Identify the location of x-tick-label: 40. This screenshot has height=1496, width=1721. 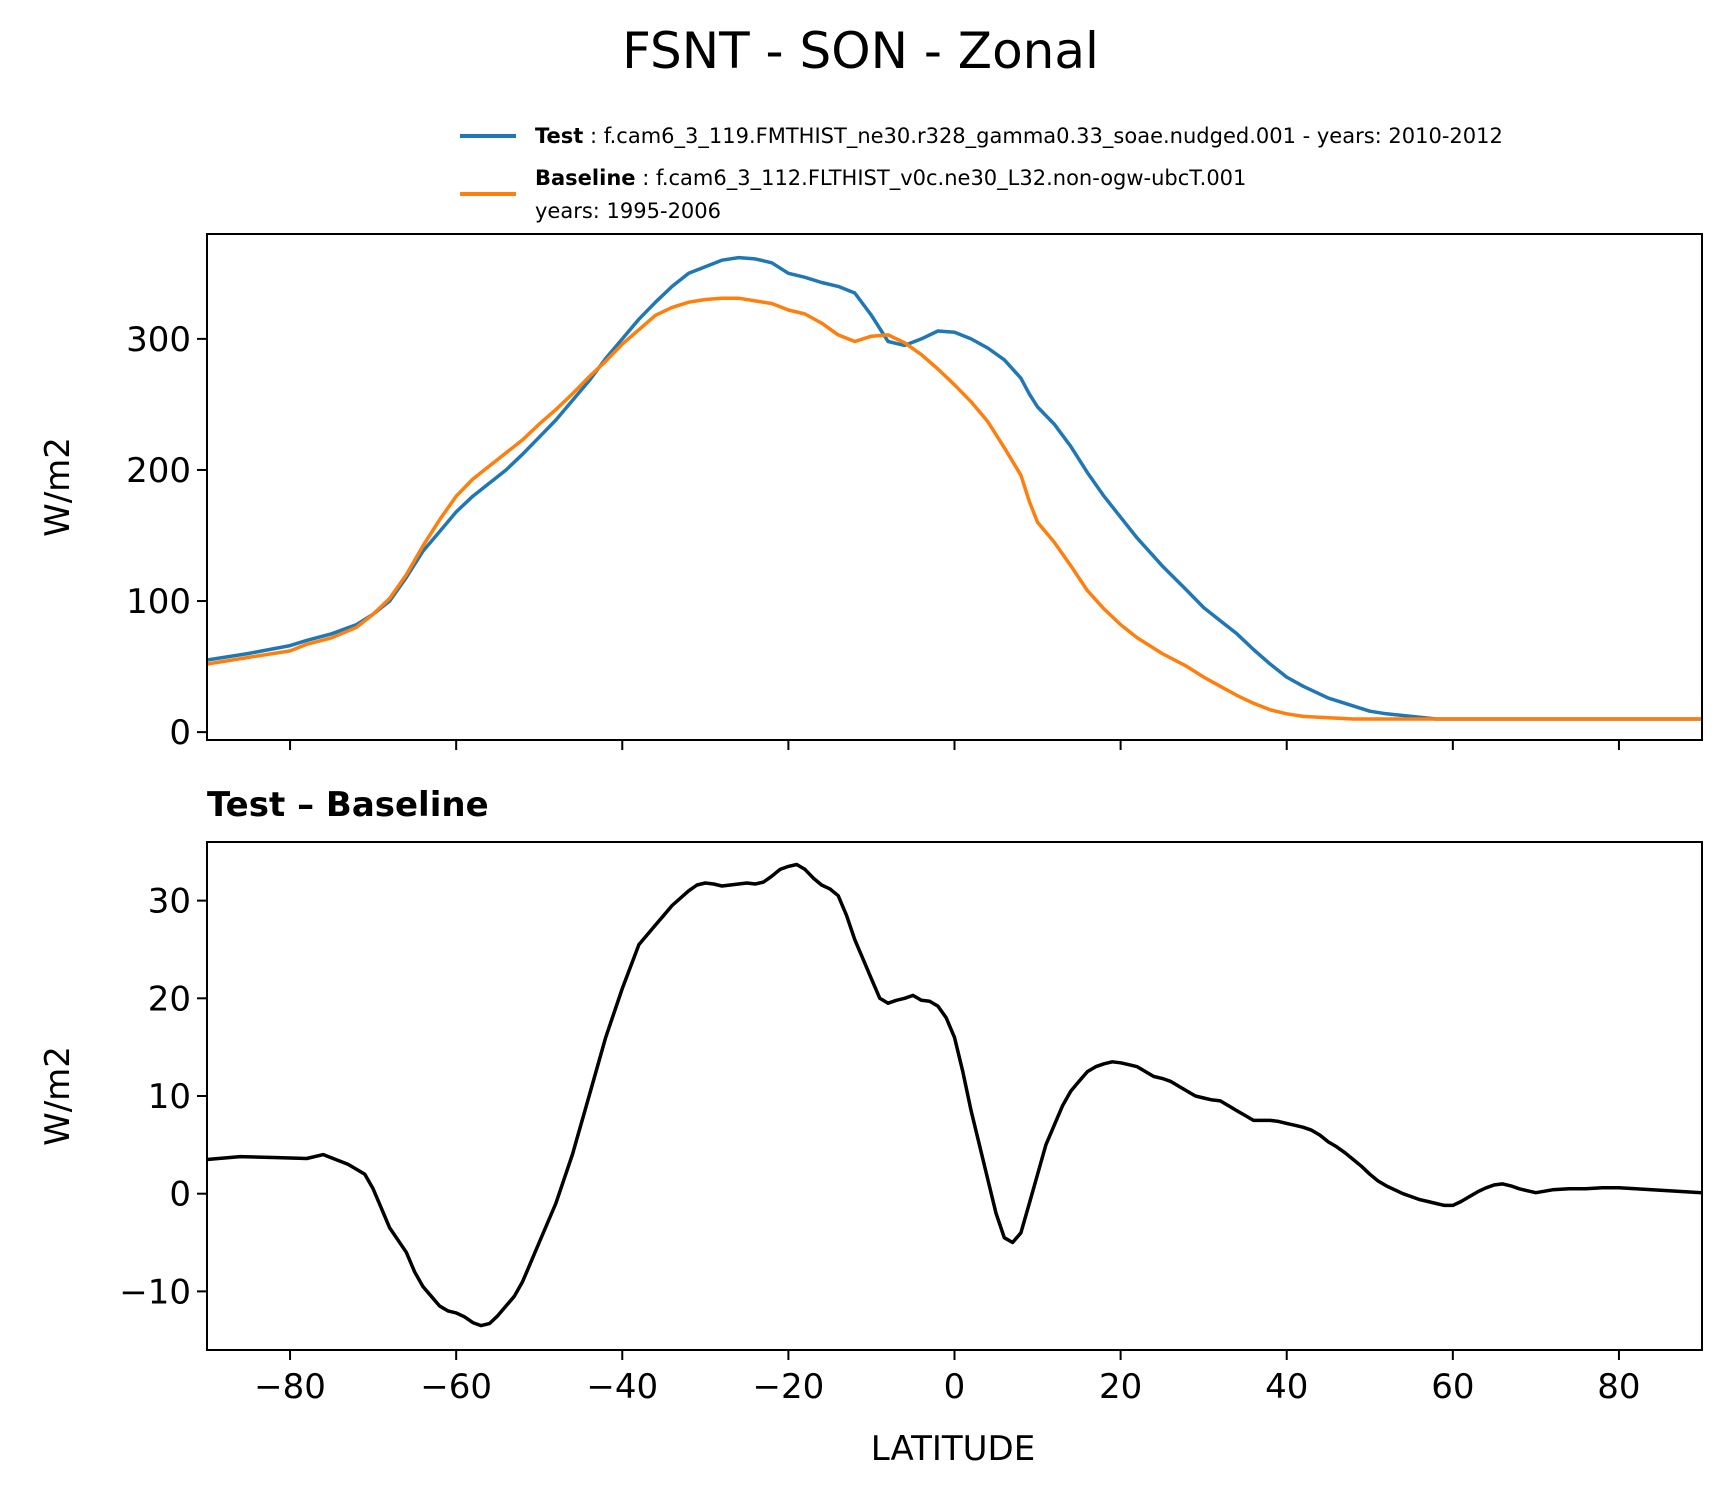
(1286, 1387).